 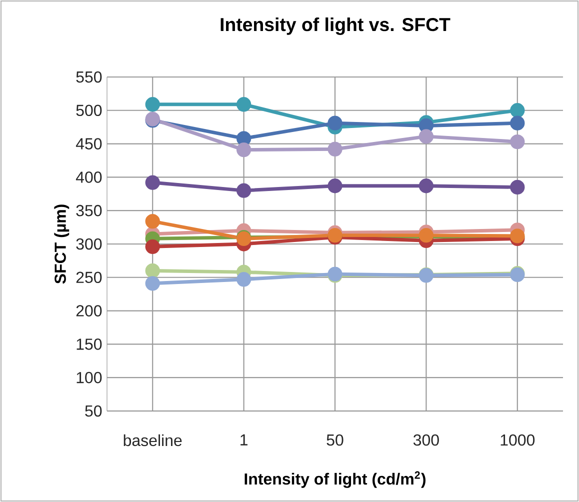 What do you see at coordinates (89, 344) in the screenshot?
I see `y-tick-label: 150` at bounding box center [89, 344].